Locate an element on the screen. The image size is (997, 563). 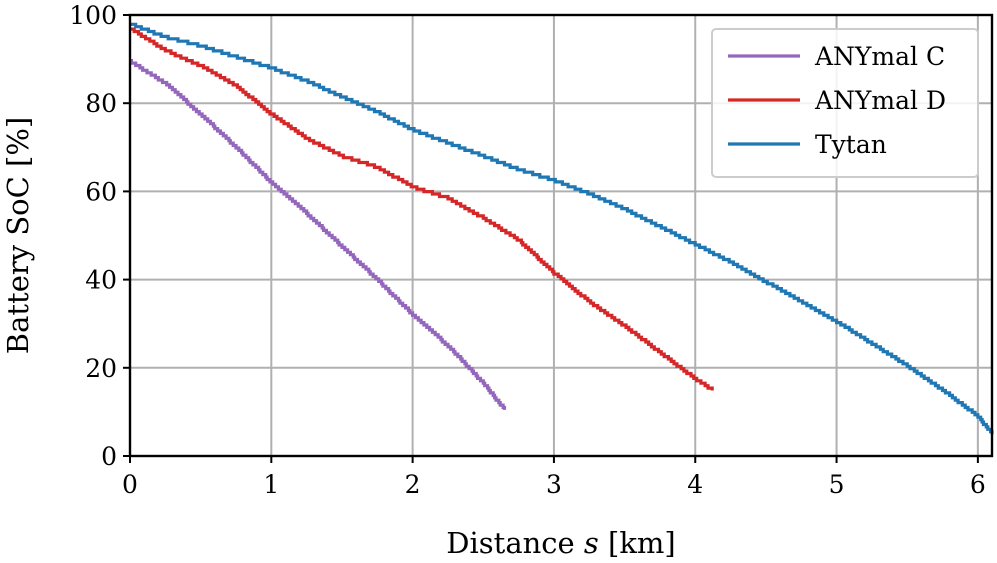
legend: ANYmal C ANYmal D Tytan is located at coordinates (845, 103).